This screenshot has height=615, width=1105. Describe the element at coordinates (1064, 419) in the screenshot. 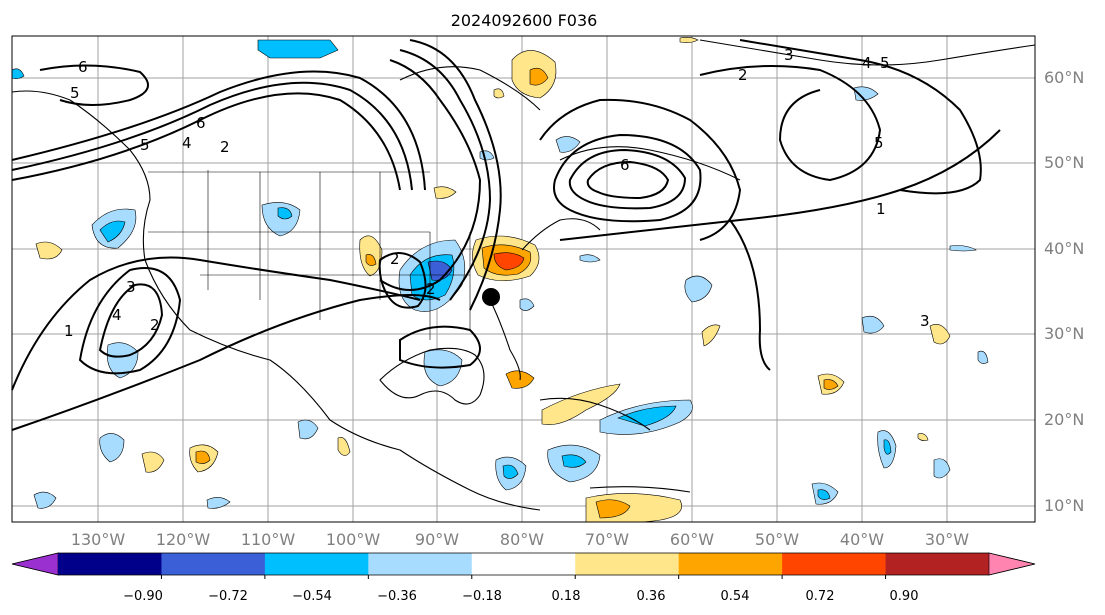

I see `lat-label: 20°N` at that location.